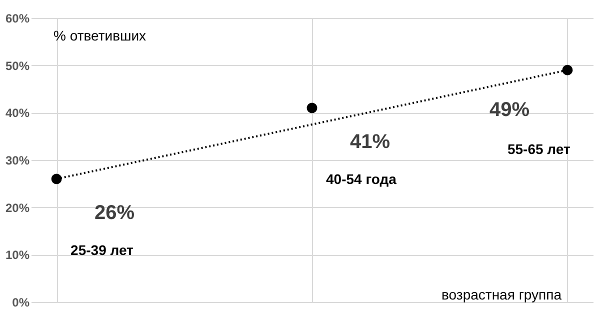 Image resolution: width=605 pixels, height=328 pixels. What do you see at coordinates (502, 294) in the screenshot?
I see `x-axis-title: возрастная группа` at bounding box center [502, 294].